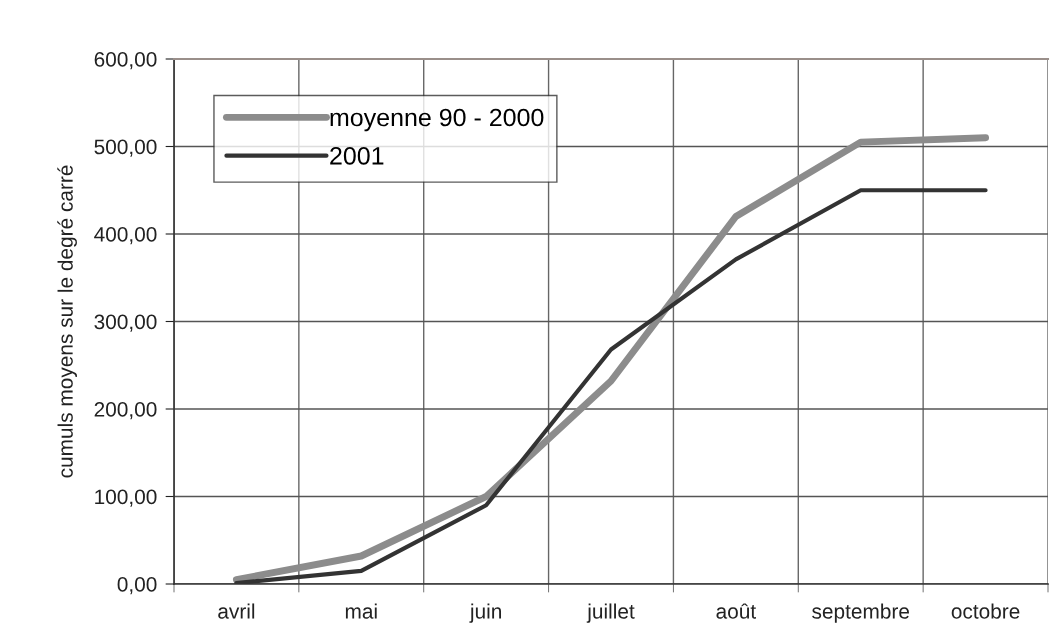 The height and width of the screenshot is (637, 1050). I want to click on y-tick-label: 500,00, so click(125, 148).